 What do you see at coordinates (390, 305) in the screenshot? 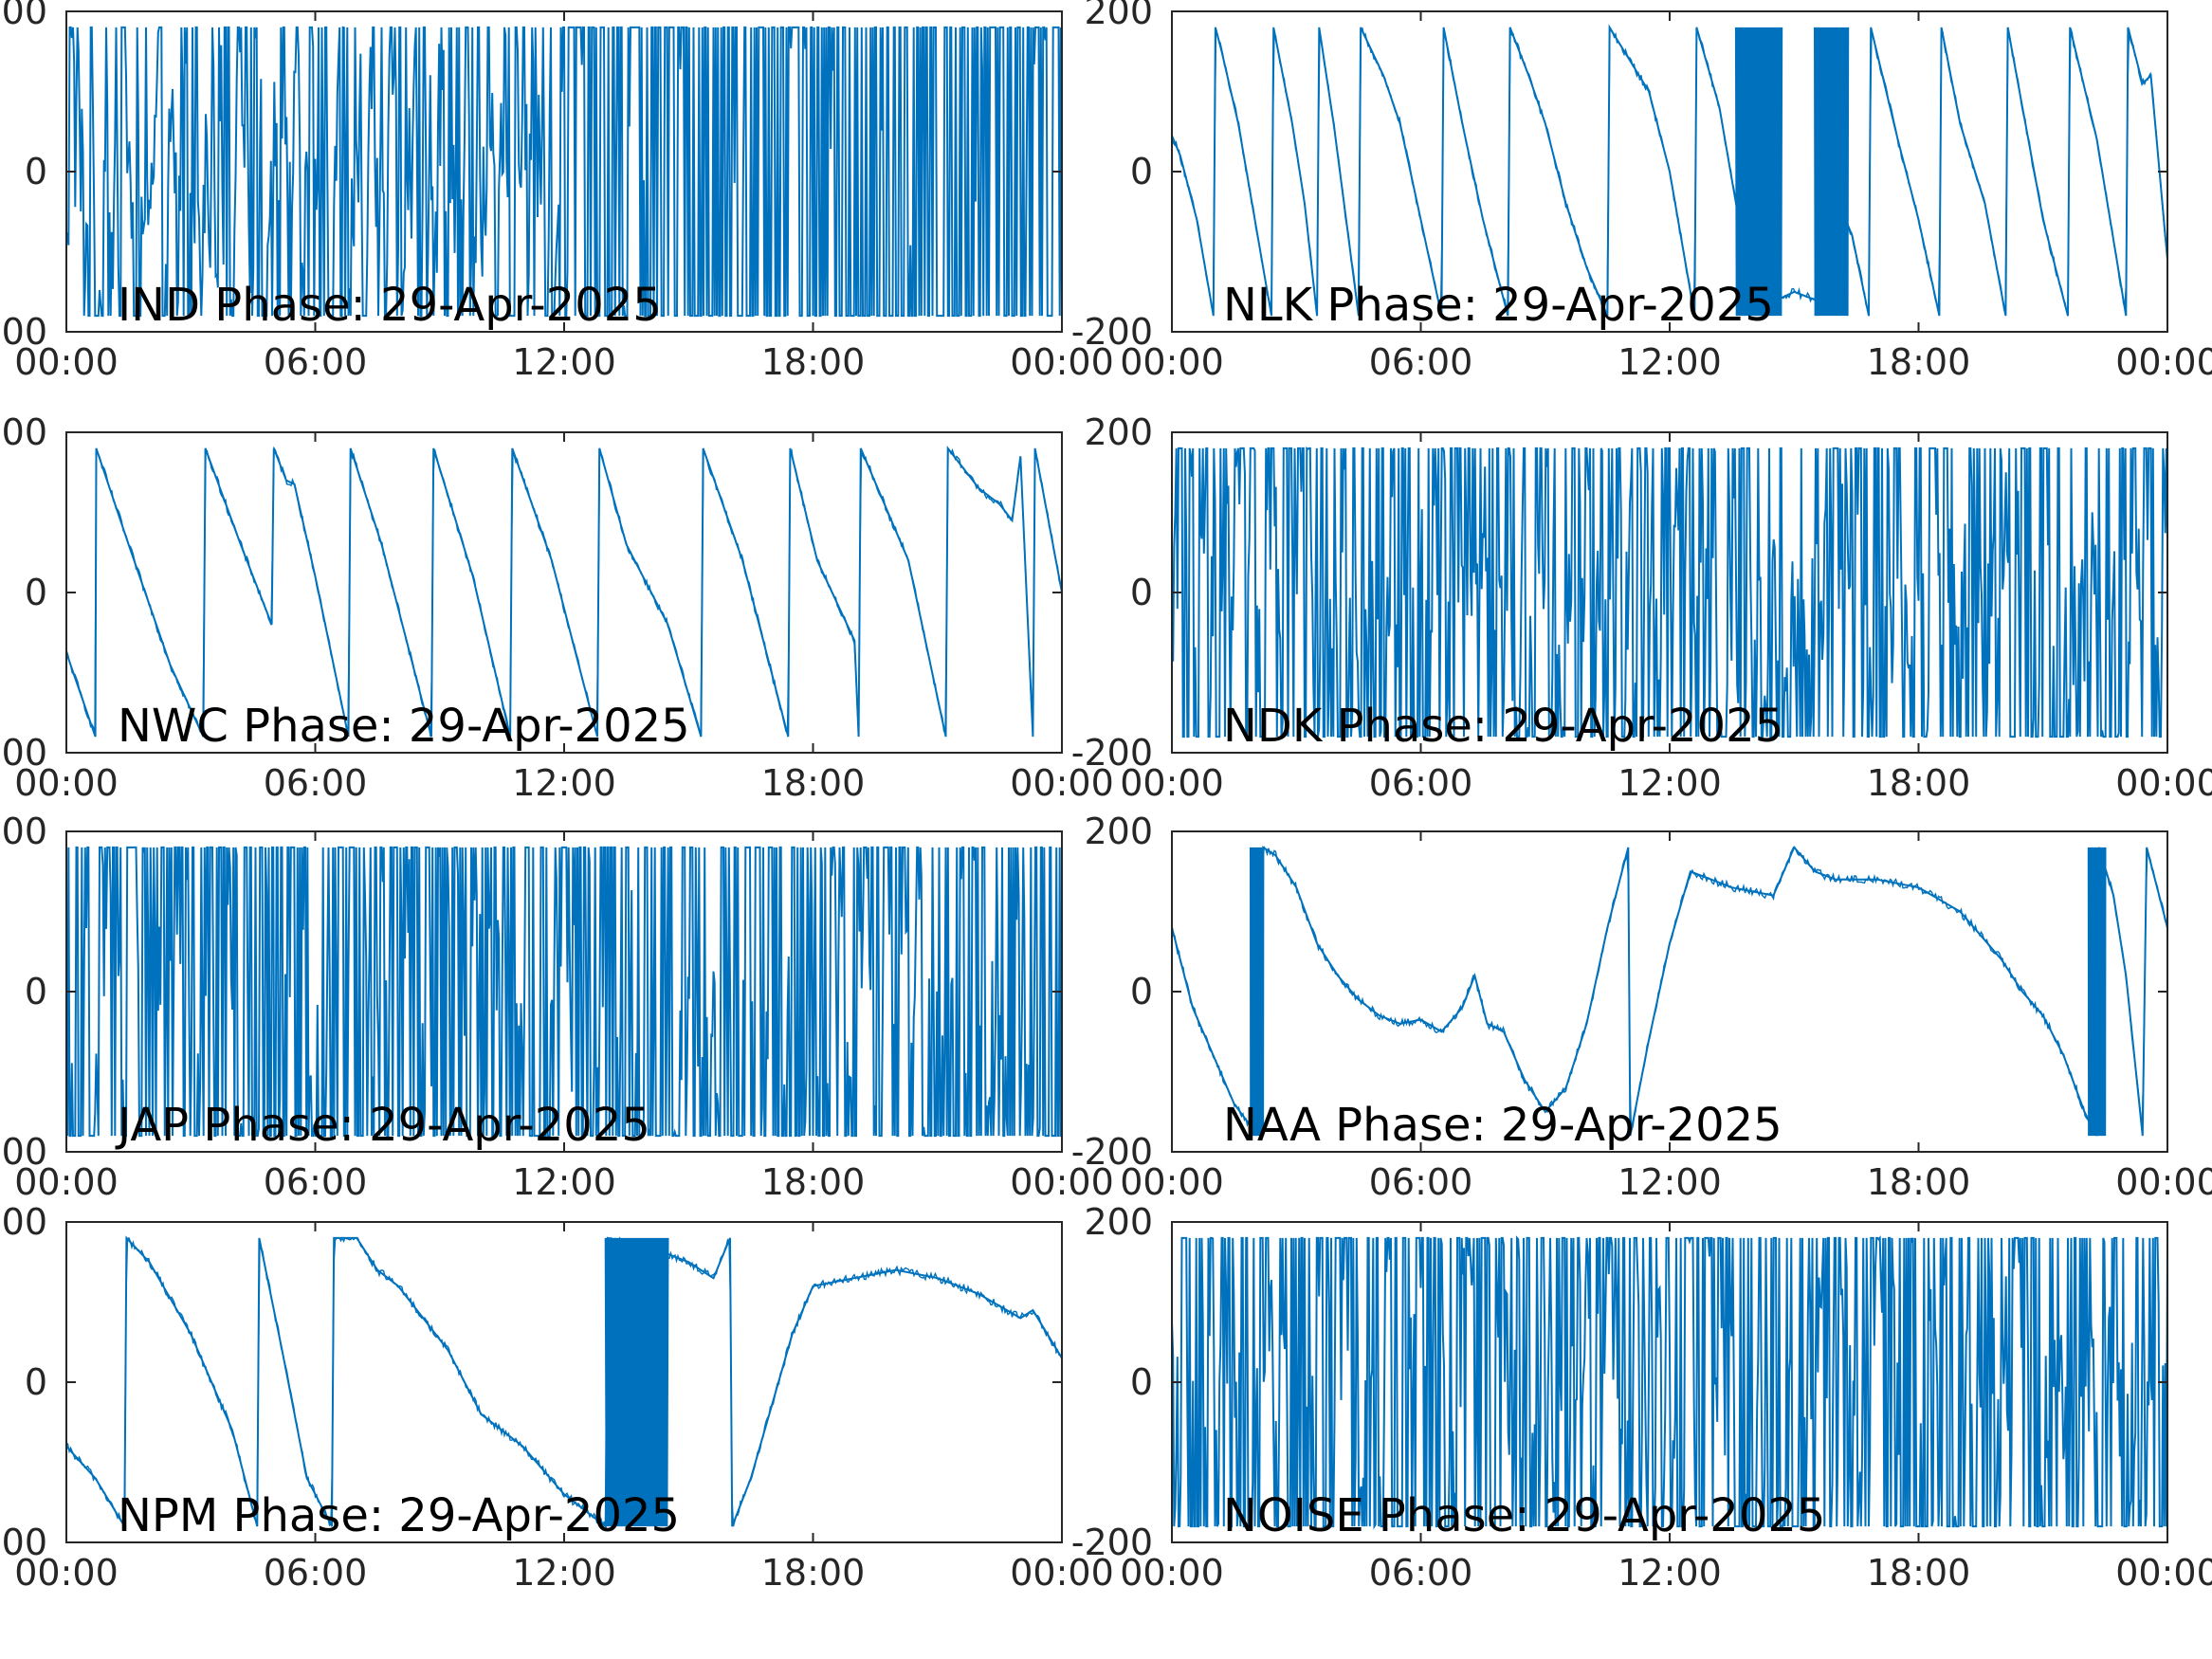
I see `panel-title-0: IND Phase: 29-Apr-2025` at bounding box center [390, 305].